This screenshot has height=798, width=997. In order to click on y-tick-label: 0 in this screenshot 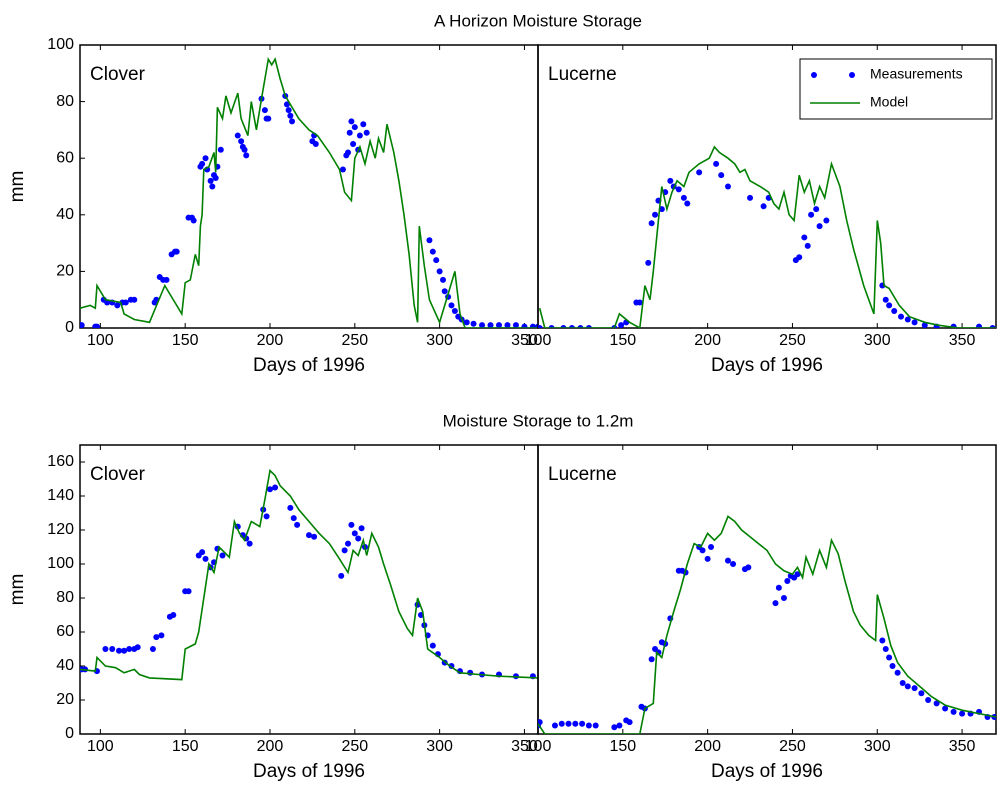, I will do `click(69, 733)`.